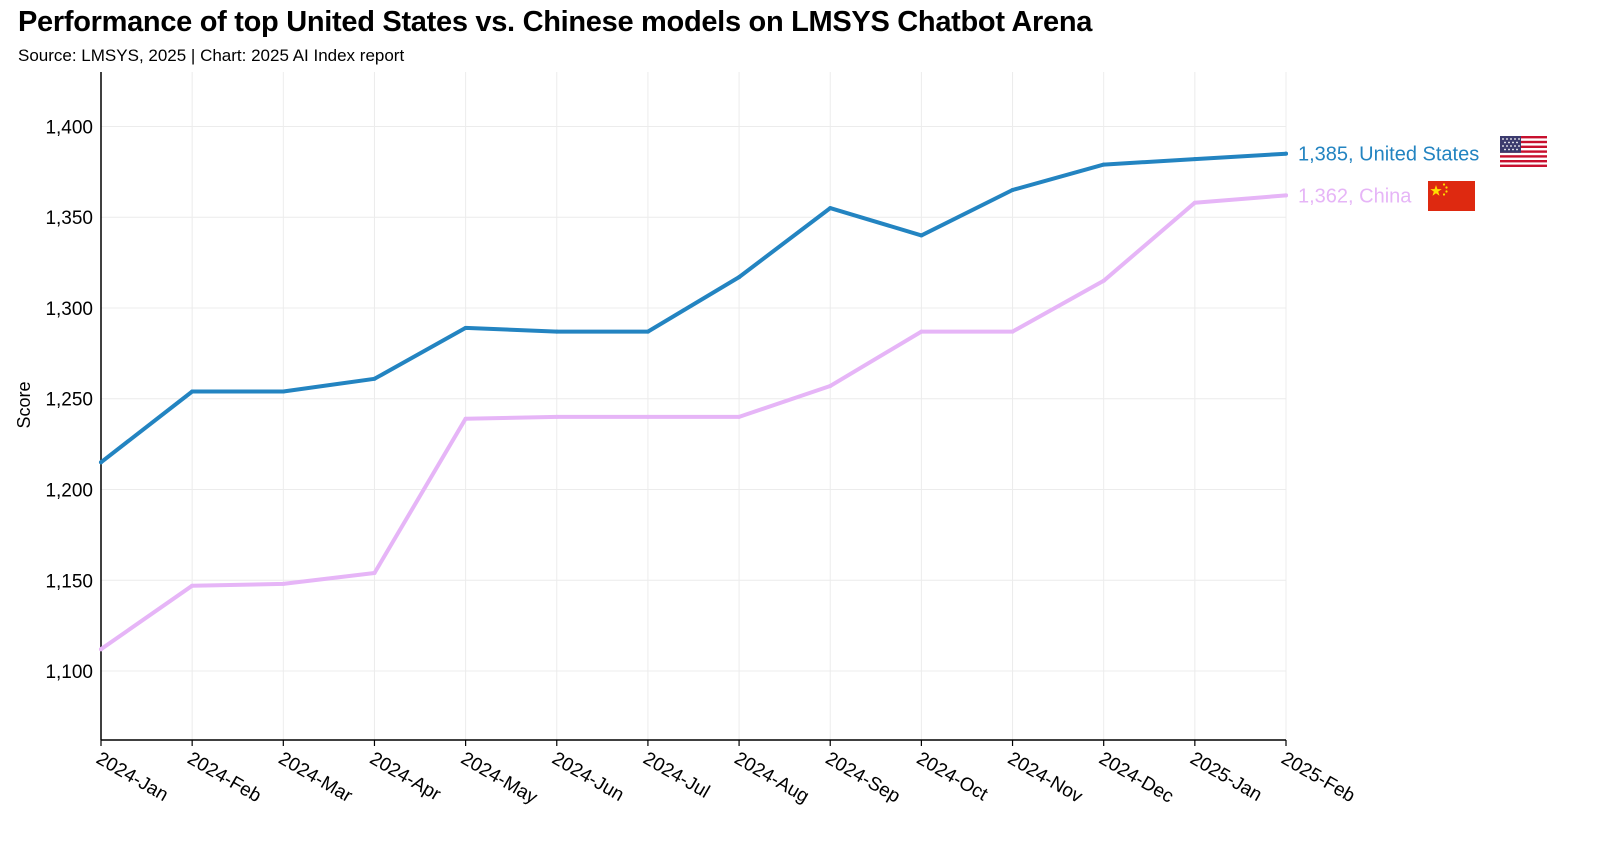 This screenshot has height=848, width=1600. I want to click on x-tick-label: 2024-Aug, so click(772, 777).